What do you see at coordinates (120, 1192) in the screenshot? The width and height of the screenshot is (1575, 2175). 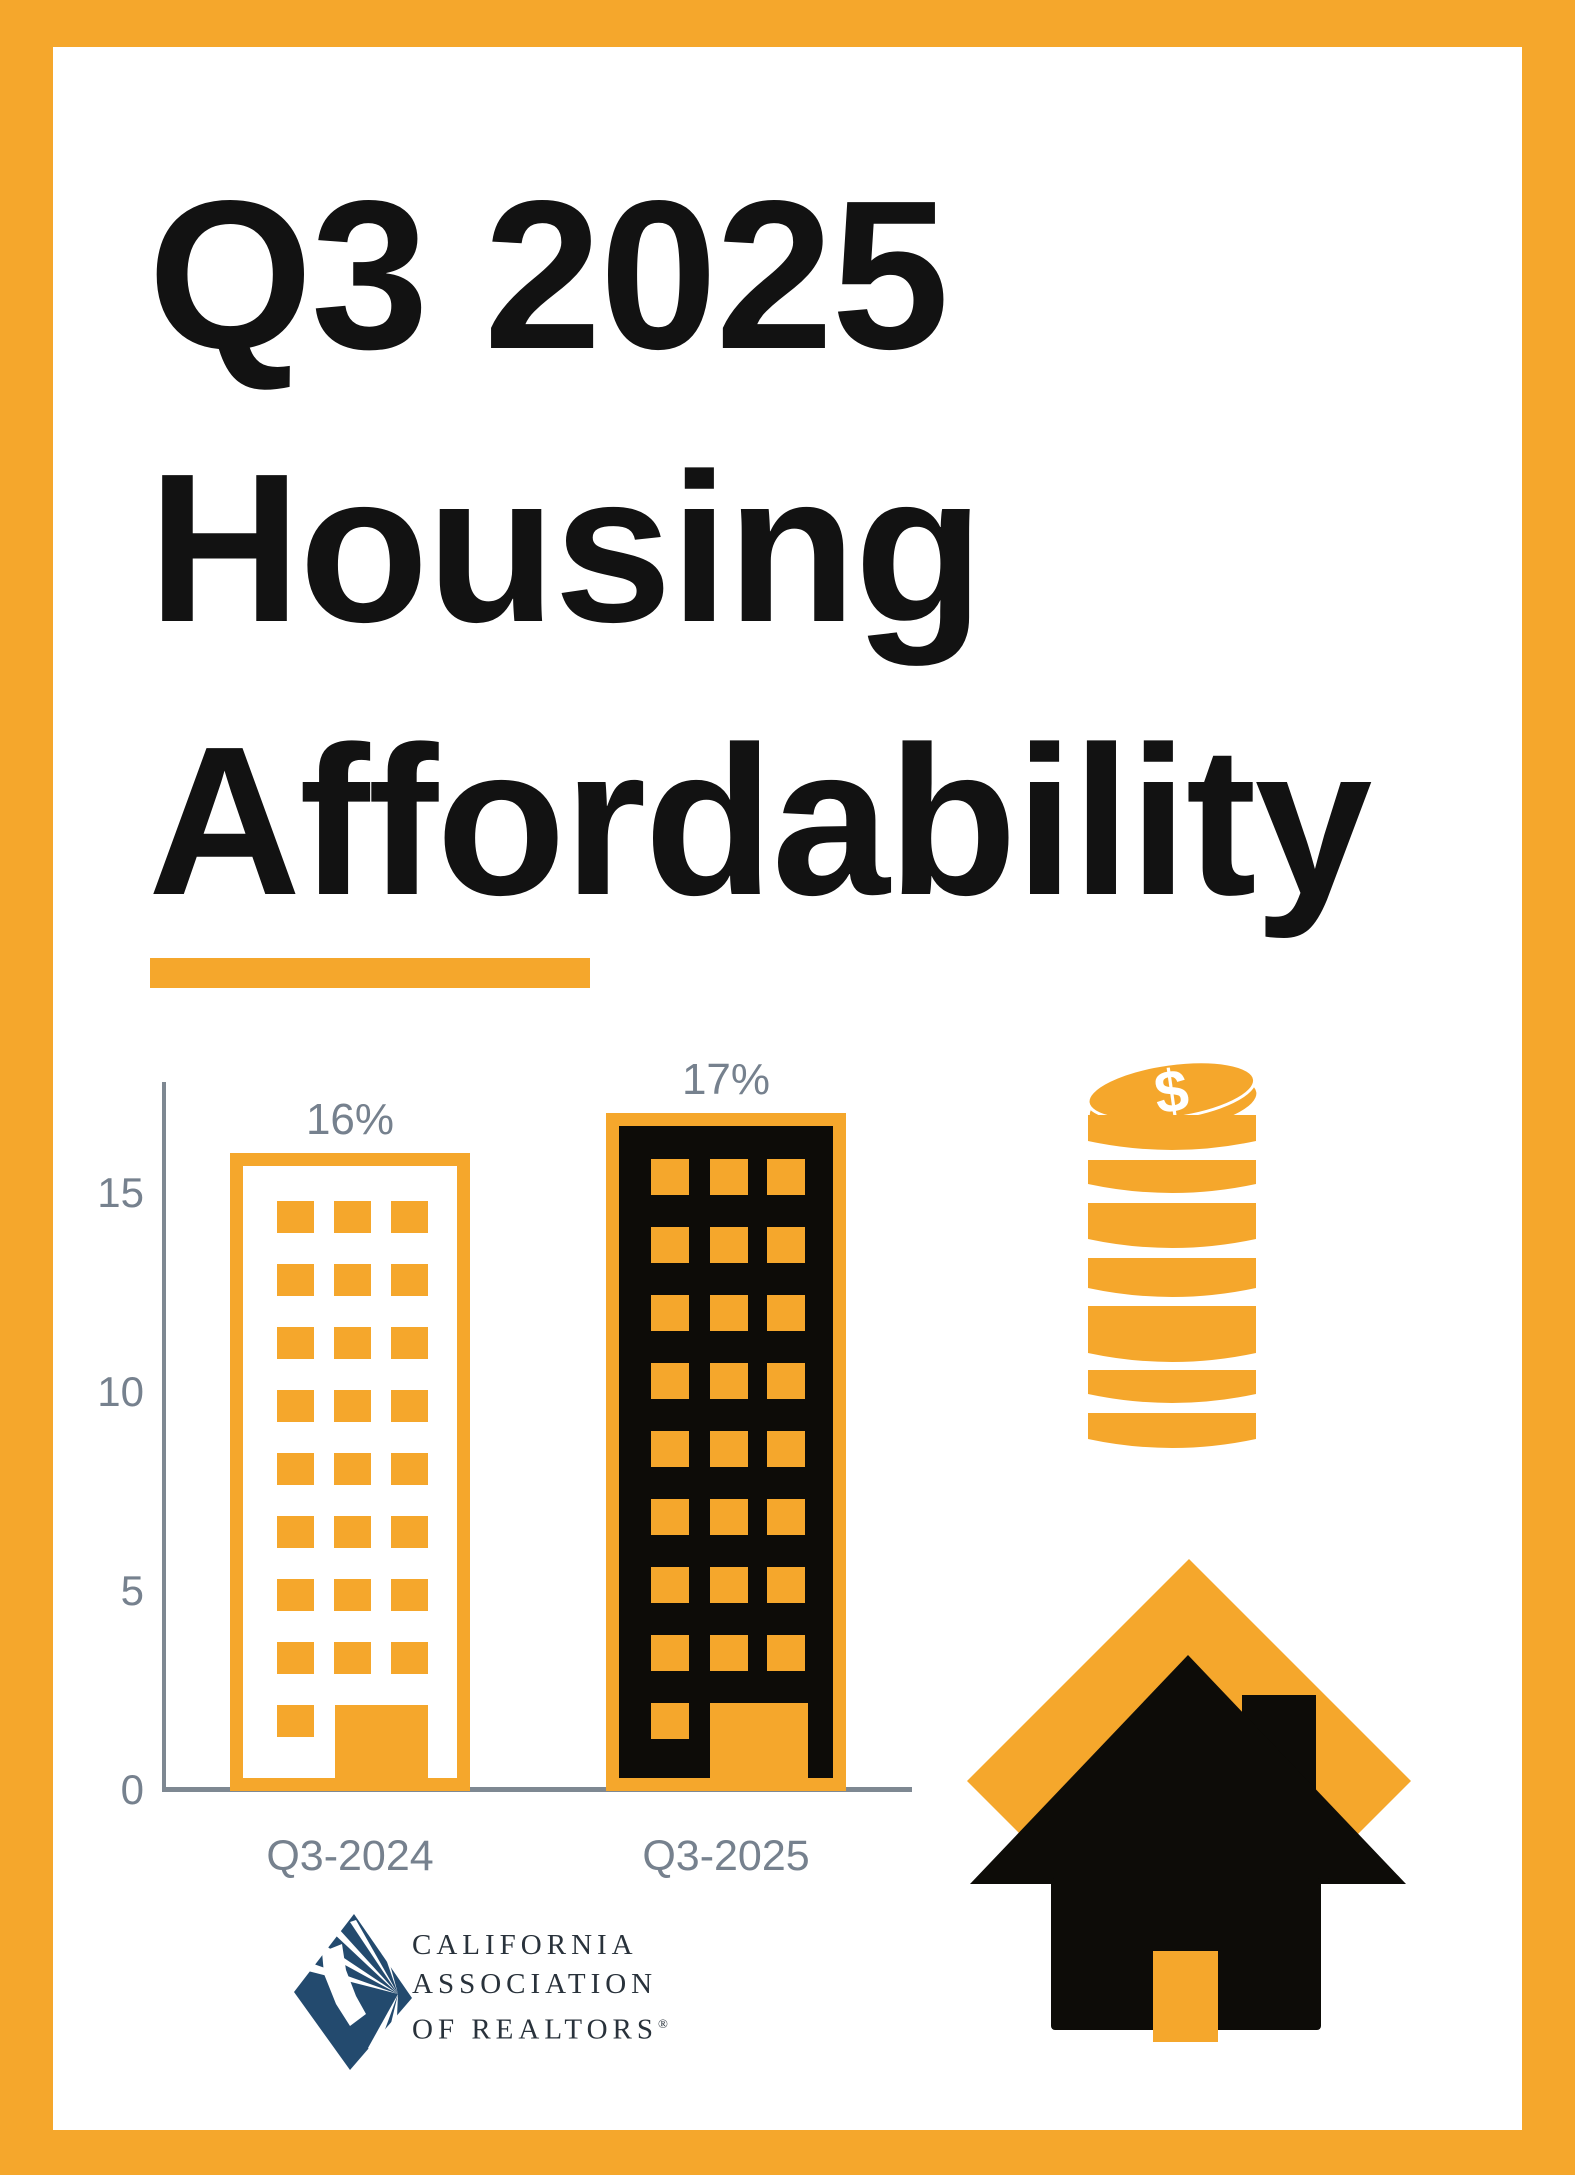 I see `y-tick-15: 15` at bounding box center [120, 1192].